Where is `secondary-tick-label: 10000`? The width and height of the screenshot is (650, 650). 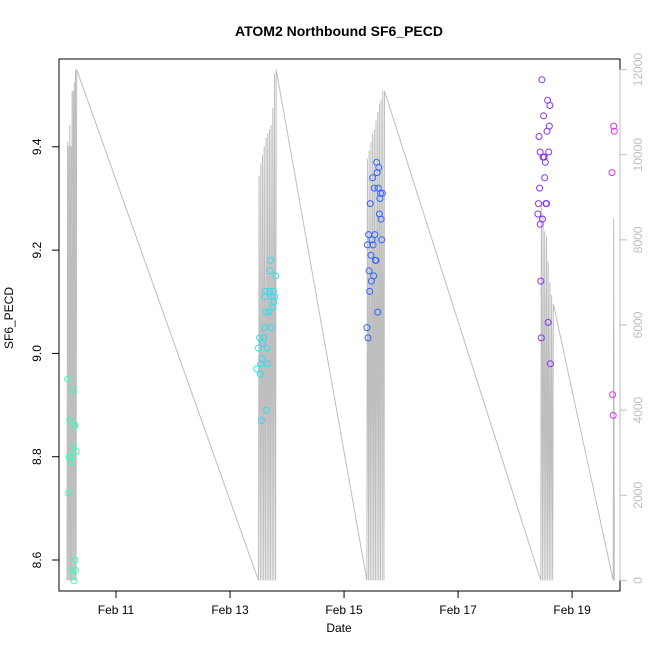 secondary-tick-label: 10000 is located at coordinates (638, 155).